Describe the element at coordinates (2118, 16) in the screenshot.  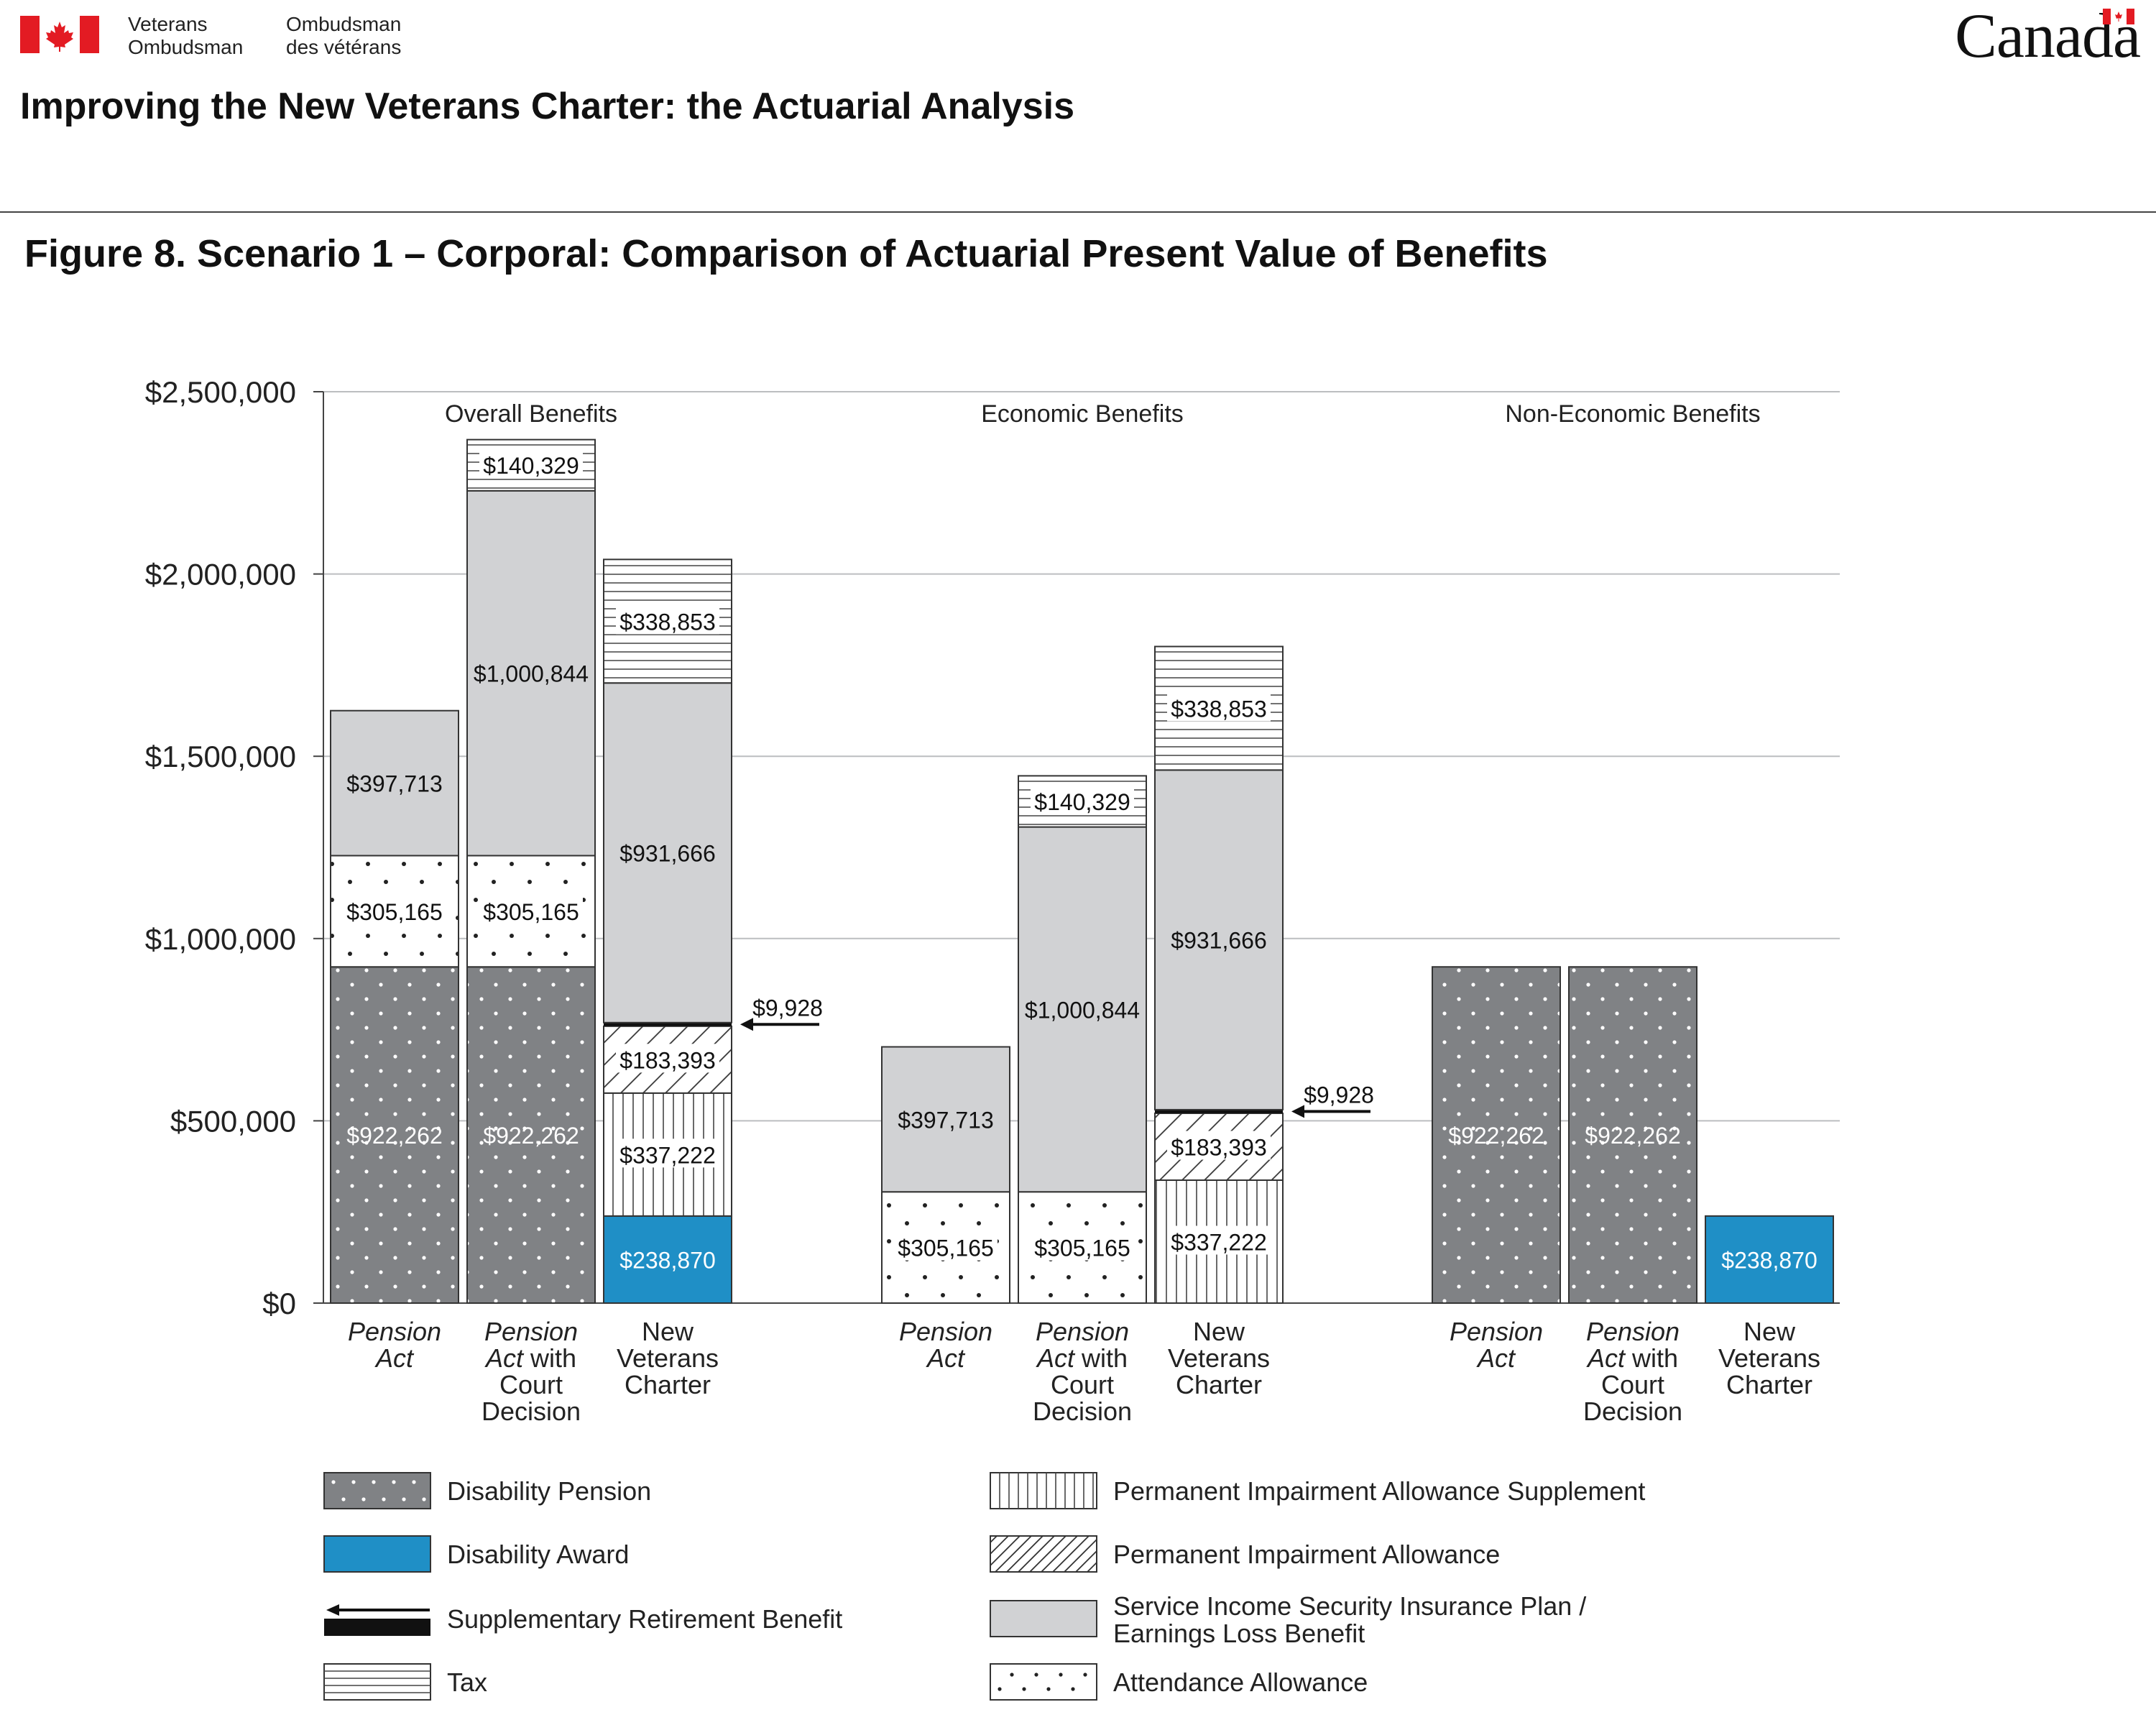
I see `wordmark-flag-icon` at that location.